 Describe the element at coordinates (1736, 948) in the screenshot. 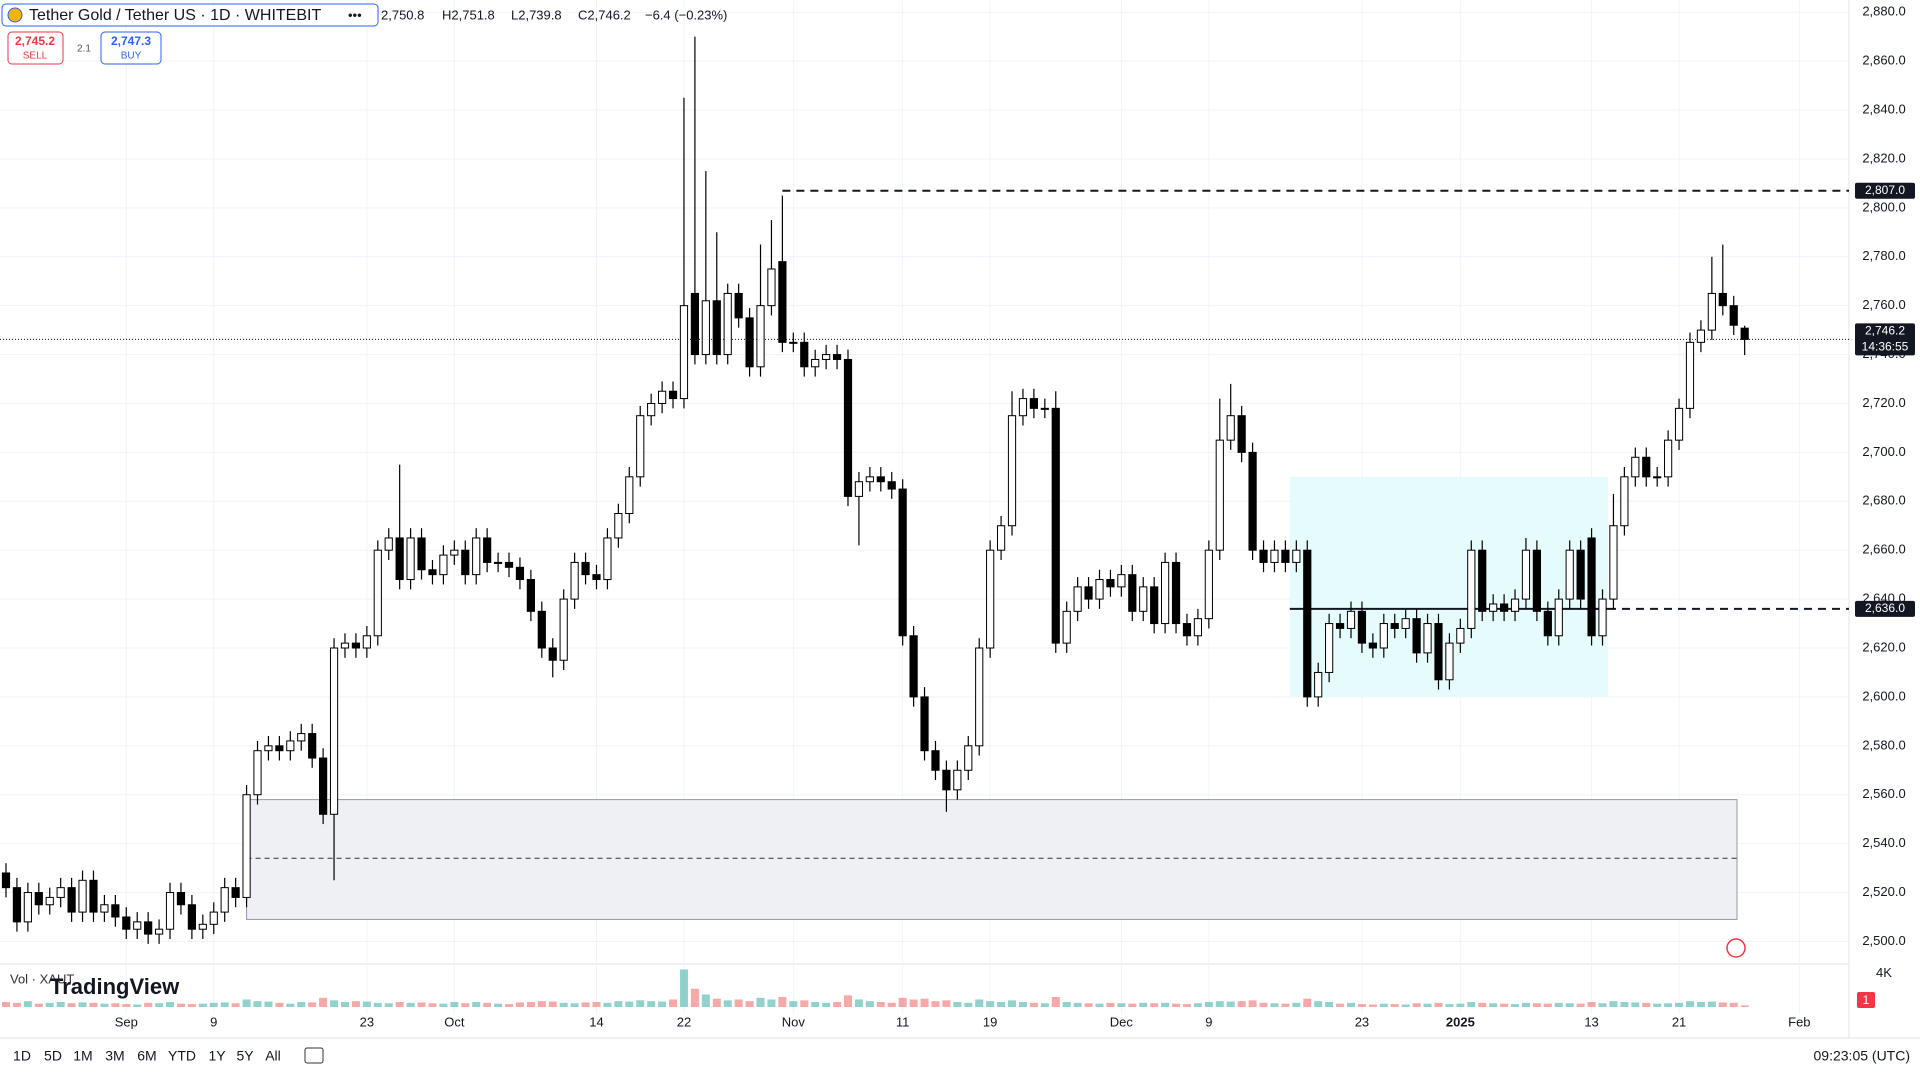

I see `alert-icon` at that location.